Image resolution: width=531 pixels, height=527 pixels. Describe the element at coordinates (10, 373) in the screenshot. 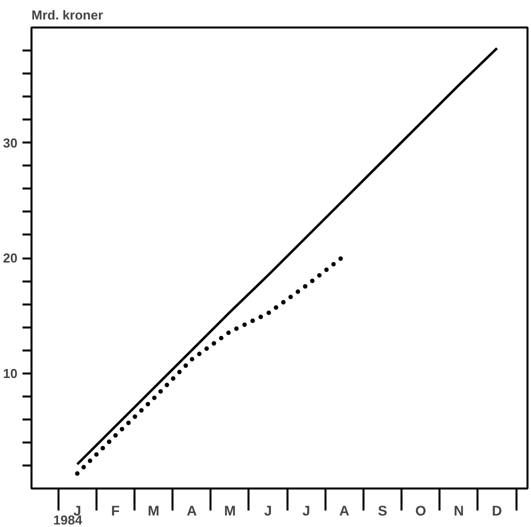

I see `y-tick-label: 10` at that location.